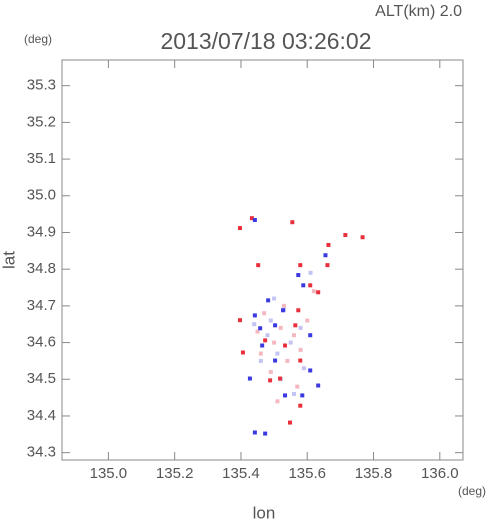 The height and width of the screenshot is (526, 491). I want to click on x-unit: (deg), so click(472, 491).